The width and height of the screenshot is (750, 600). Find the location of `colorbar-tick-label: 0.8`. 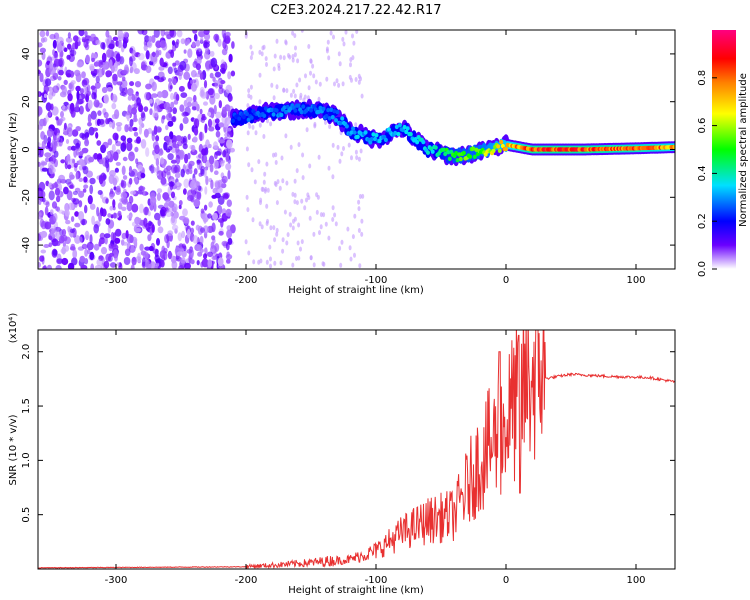

colorbar-tick-label: 0.8 is located at coordinates (702, 78).